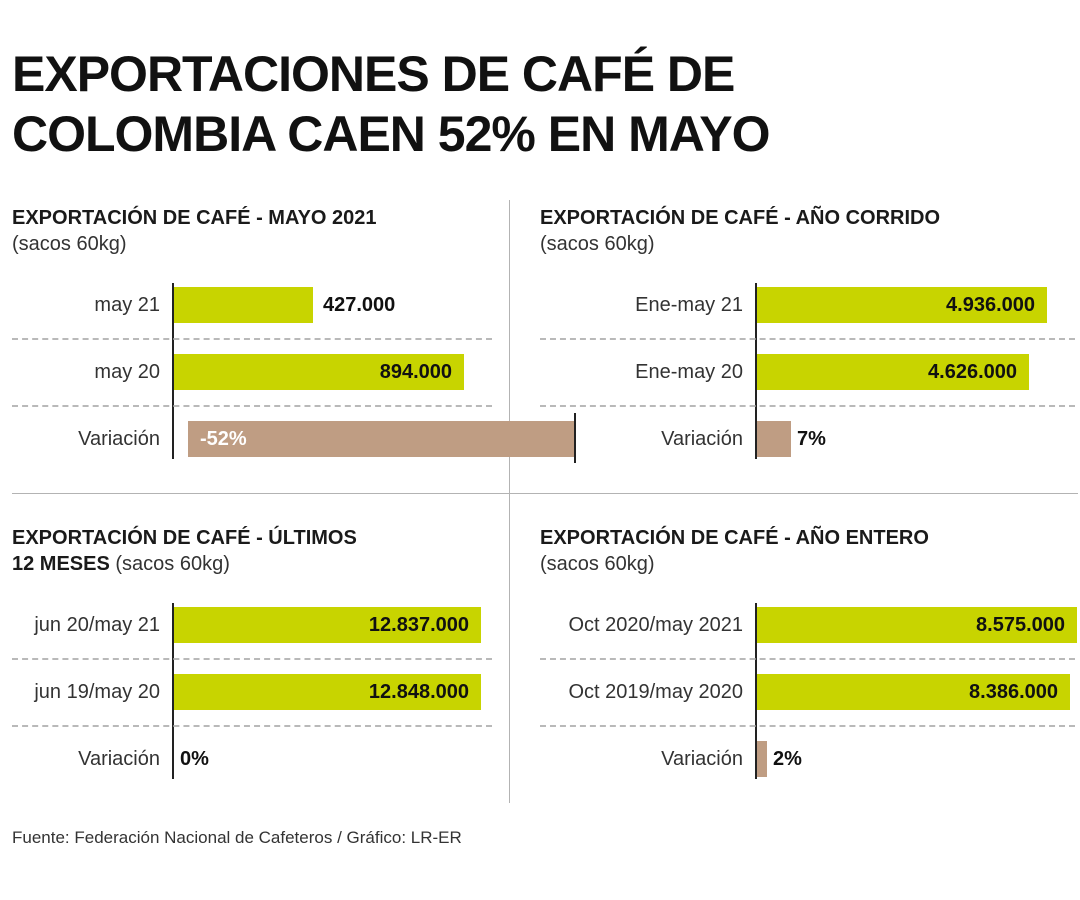 Image resolution: width=1080 pixels, height=900 pixels. What do you see at coordinates (689, 372) in the screenshot?
I see `category-label: Ene-may 20` at bounding box center [689, 372].